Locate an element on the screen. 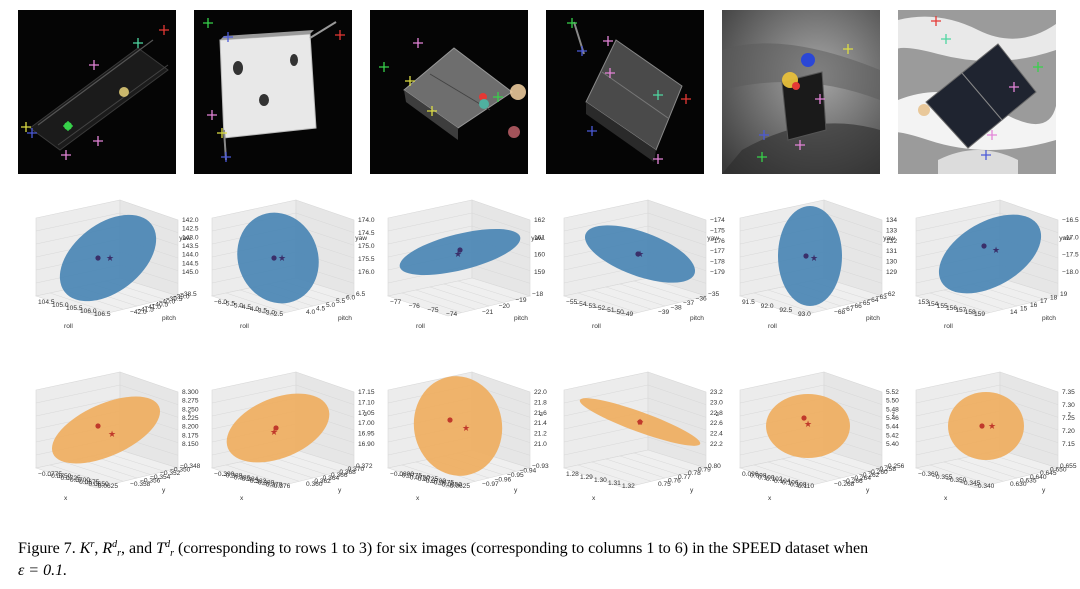 This screenshot has width=1080, height=589. y-tick-label: −0.96 is located at coordinates (503, 480).